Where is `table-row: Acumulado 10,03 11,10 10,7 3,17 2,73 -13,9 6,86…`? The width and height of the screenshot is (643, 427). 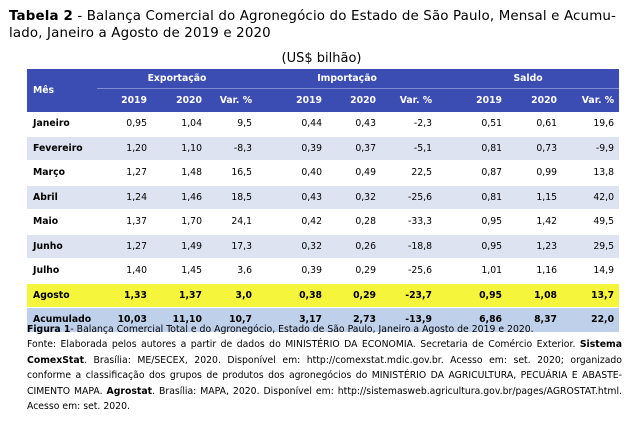 table-row: Acumulado 10,03 11,10 10,7 3,17 2,73 -13,9 6,86… is located at coordinates (323, 320).